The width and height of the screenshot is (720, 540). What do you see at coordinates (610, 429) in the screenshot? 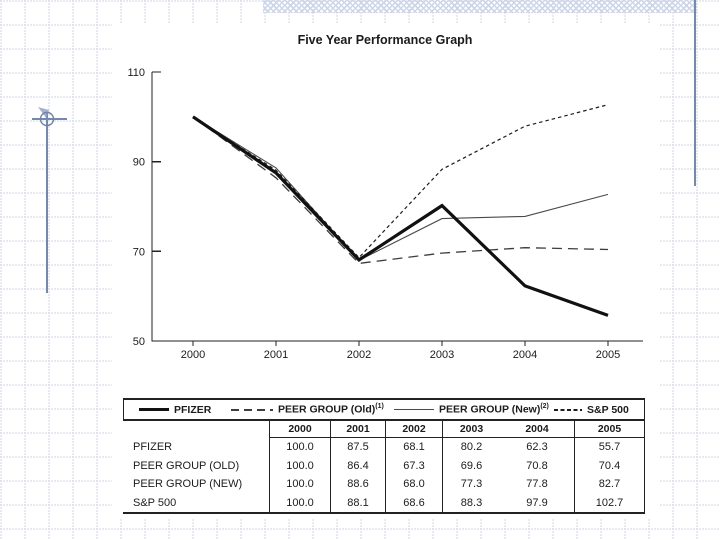
I see `year-header-cell: 2005` at bounding box center [610, 429].